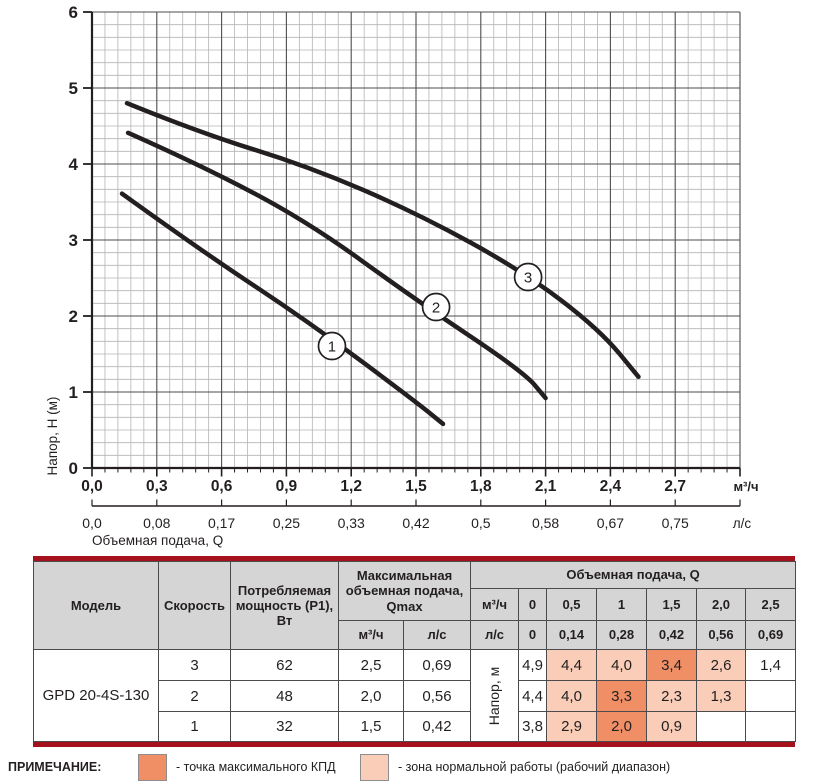 This screenshot has width=822, height=784. Describe the element at coordinates (571, 604) in the screenshot. I see `flow-q-value: 0,5` at that location.